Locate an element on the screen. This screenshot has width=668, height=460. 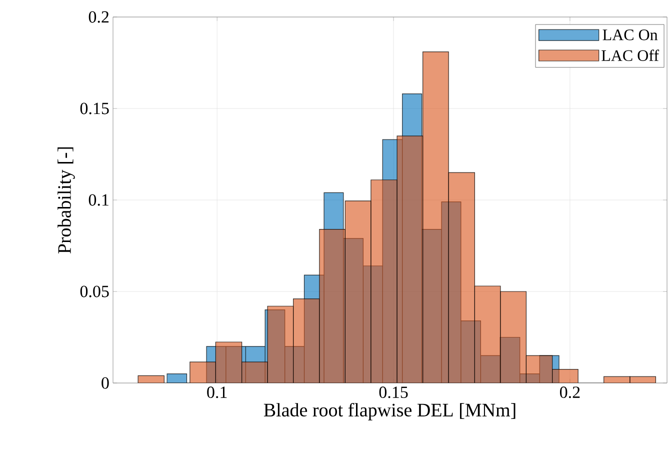
x-axis-title: Blade root flapwise DEL [MNm] is located at coordinates (390, 411).